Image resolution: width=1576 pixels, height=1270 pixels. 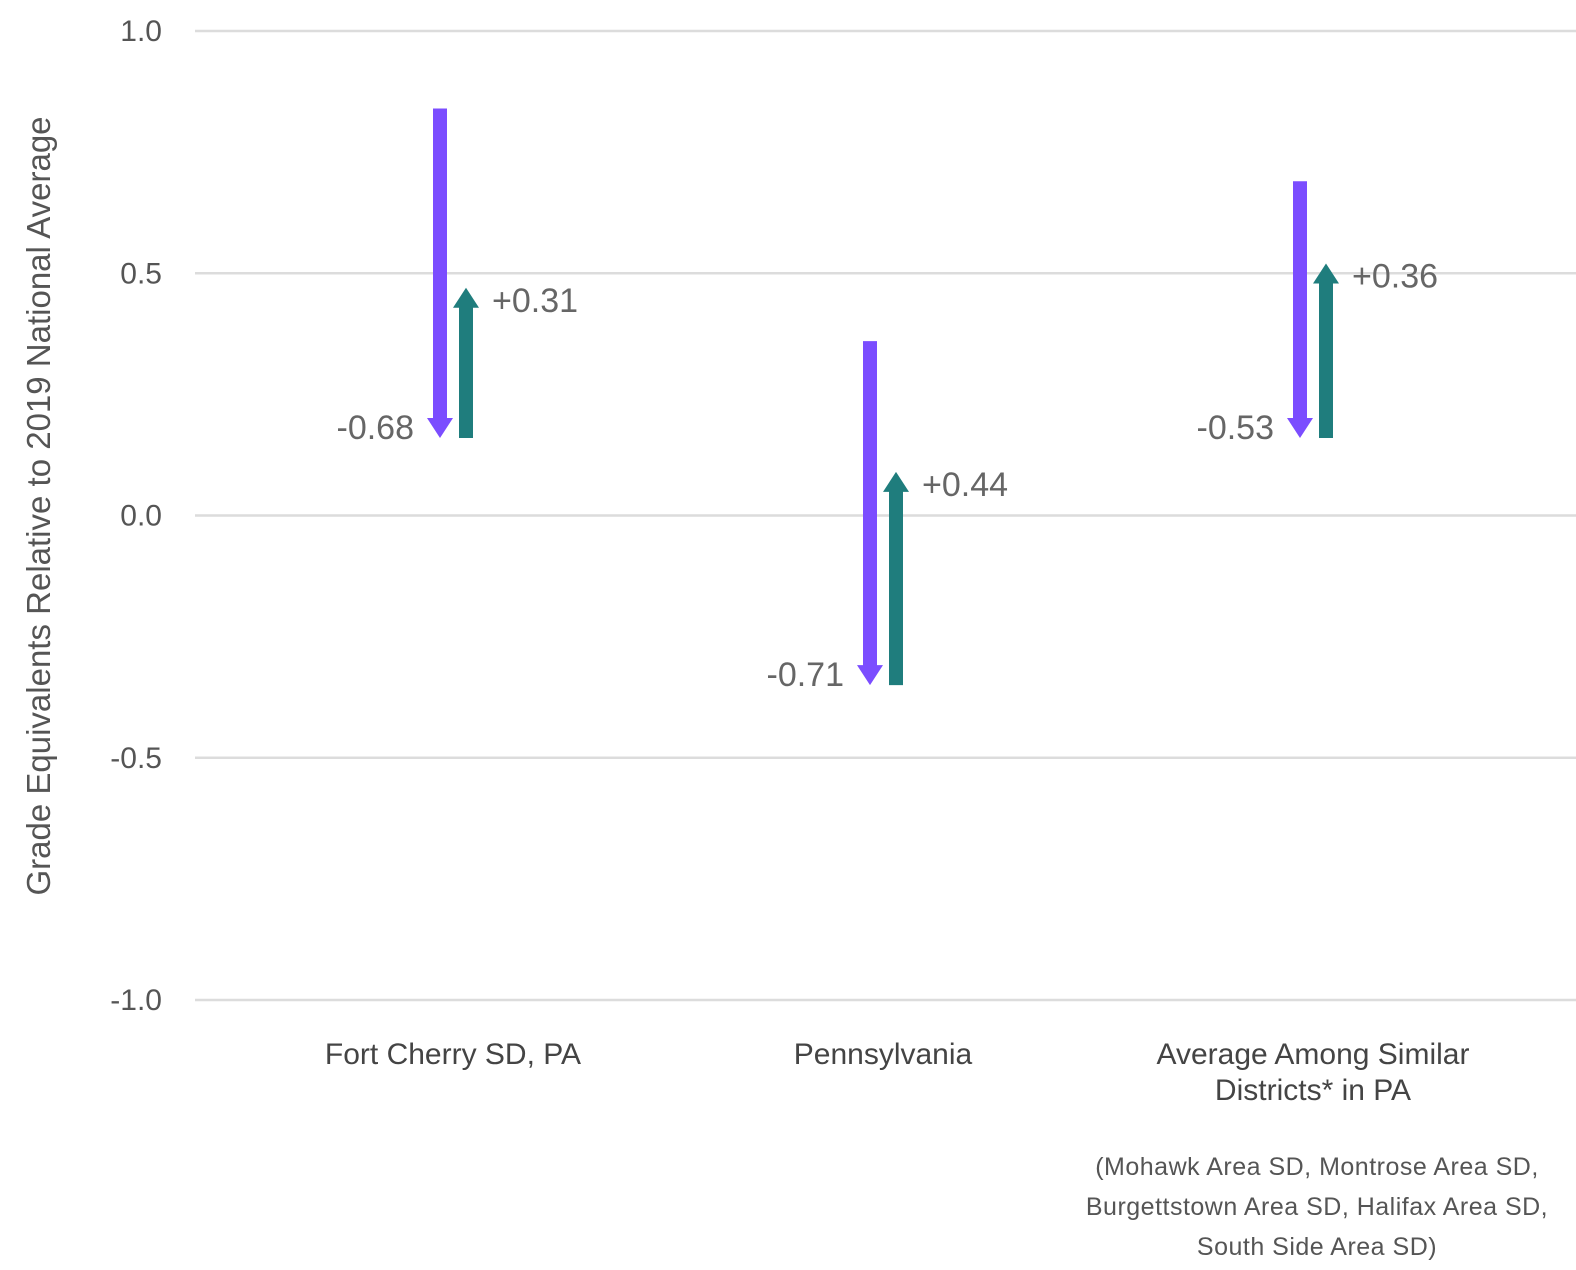 I want to click on category-label: Pennsylvania, so click(x=883, y=1054).